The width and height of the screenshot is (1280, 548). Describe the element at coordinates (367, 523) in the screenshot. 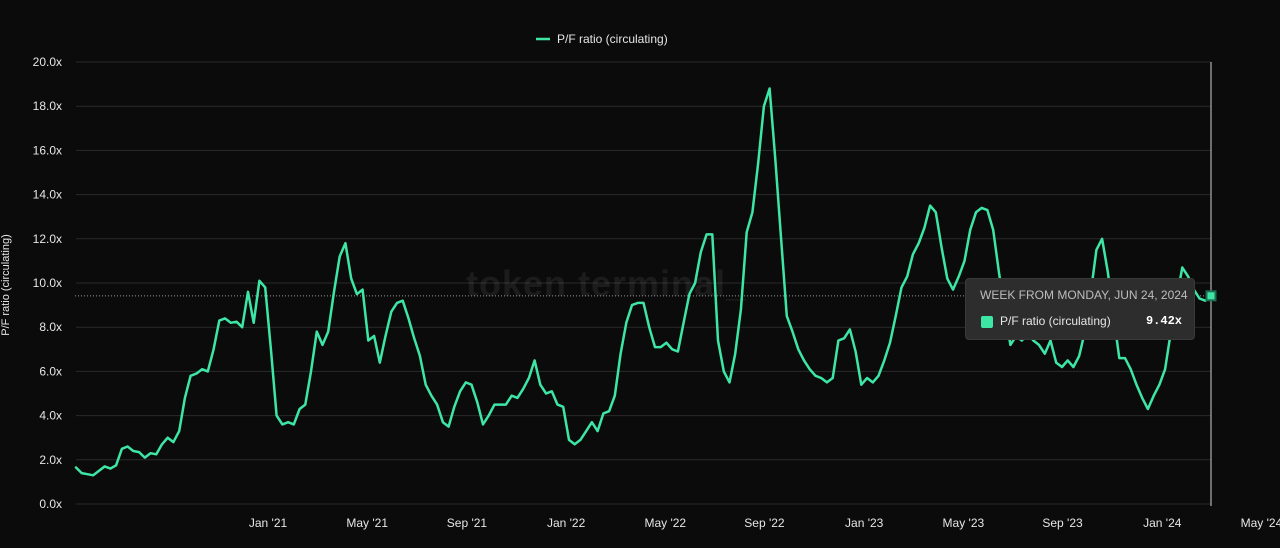

I see `x-tick-label: May '21` at that location.